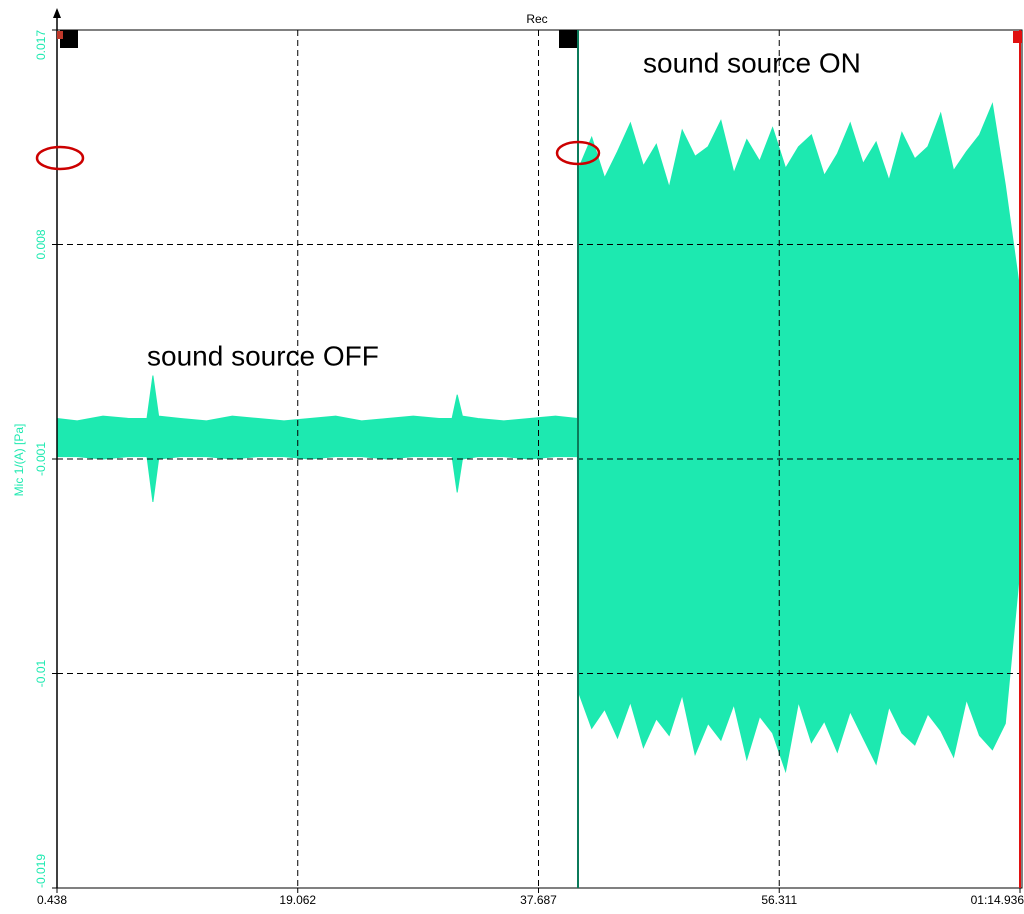 Image resolution: width=1024 pixels, height=914 pixels. Describe the element at coordinates (297, 900) in the screenshot. I see `x-tick-label: 19.062` at that location.